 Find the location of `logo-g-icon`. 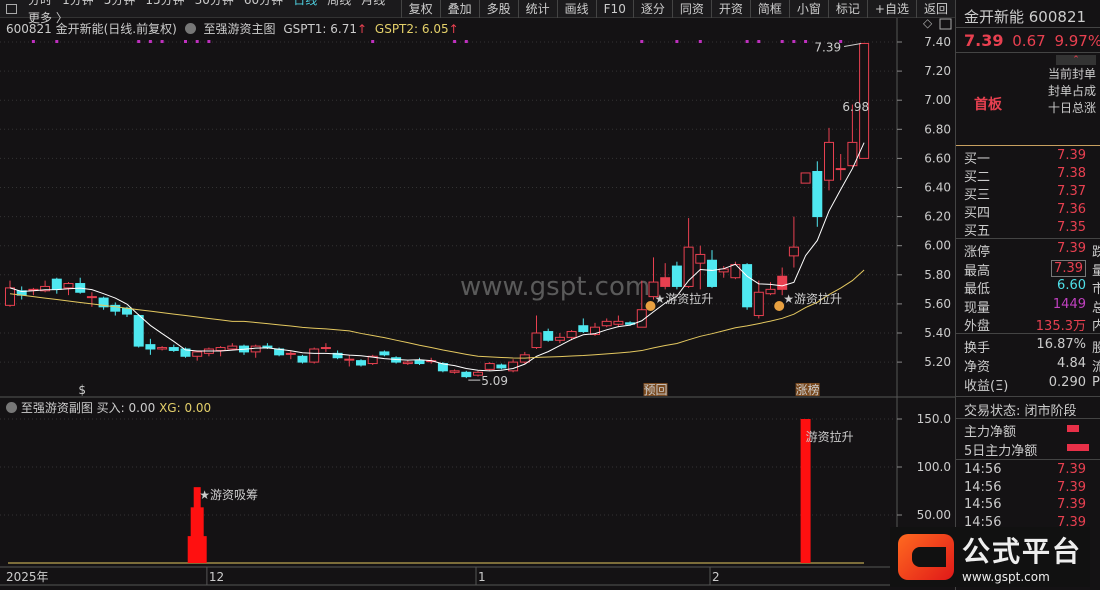

logo-g-icon is located at coordinates (926, 557).